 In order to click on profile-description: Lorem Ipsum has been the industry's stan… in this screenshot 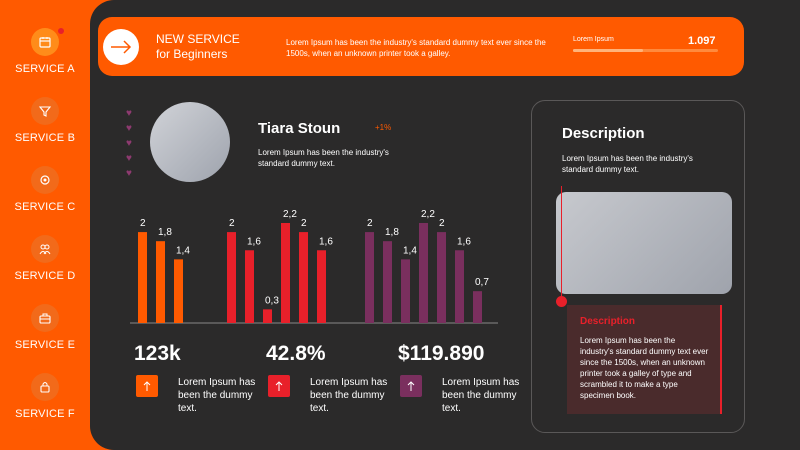, I will do `click(323, 158)`.